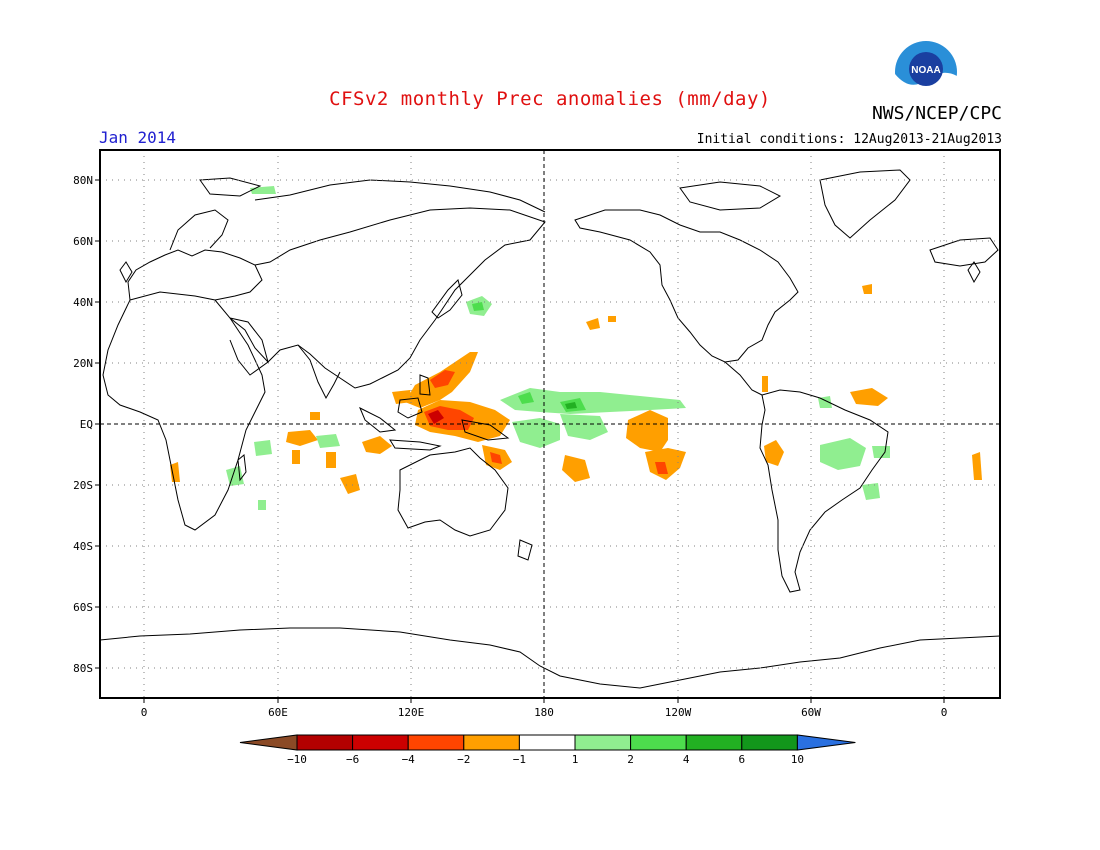 The image size is (1100, 850). What do you see at coordinates (936, 113) in the screenshot?
I see `agency-label: NWS/NCEP/CPC` at bounding box center [936, 113].